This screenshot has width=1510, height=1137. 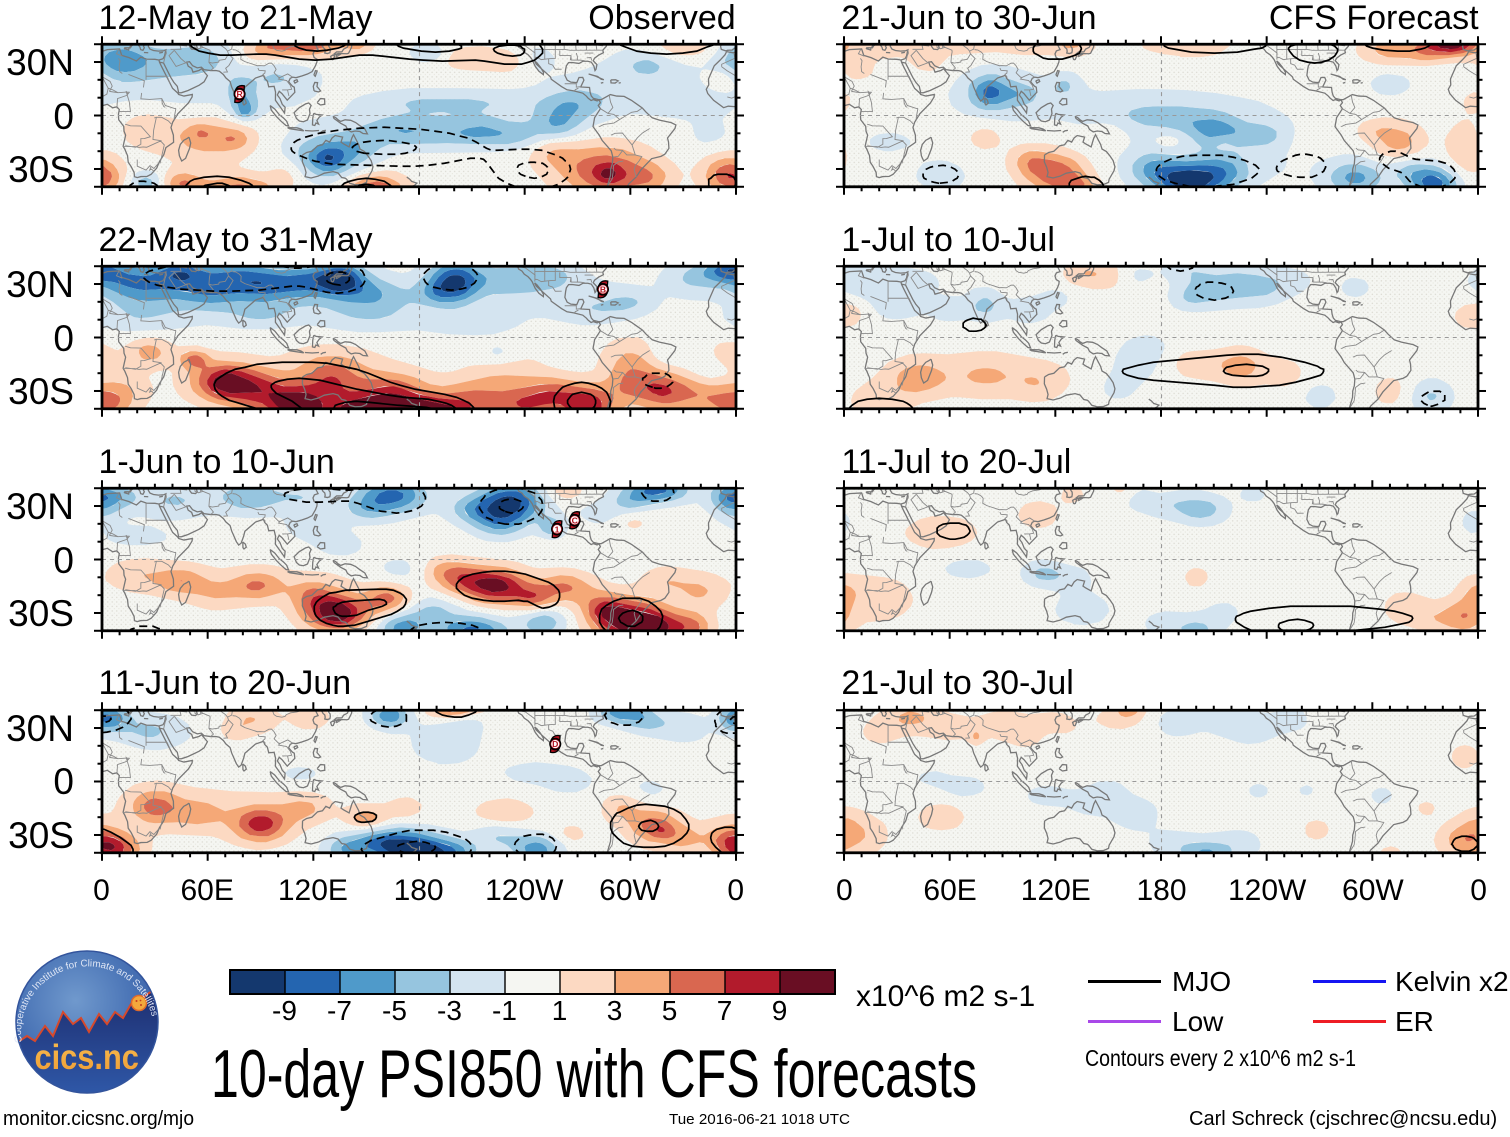 What do you see at coordinates (555, 744) in the screenshot?
I see `svg-text: D` at bounding box center [555, 744].